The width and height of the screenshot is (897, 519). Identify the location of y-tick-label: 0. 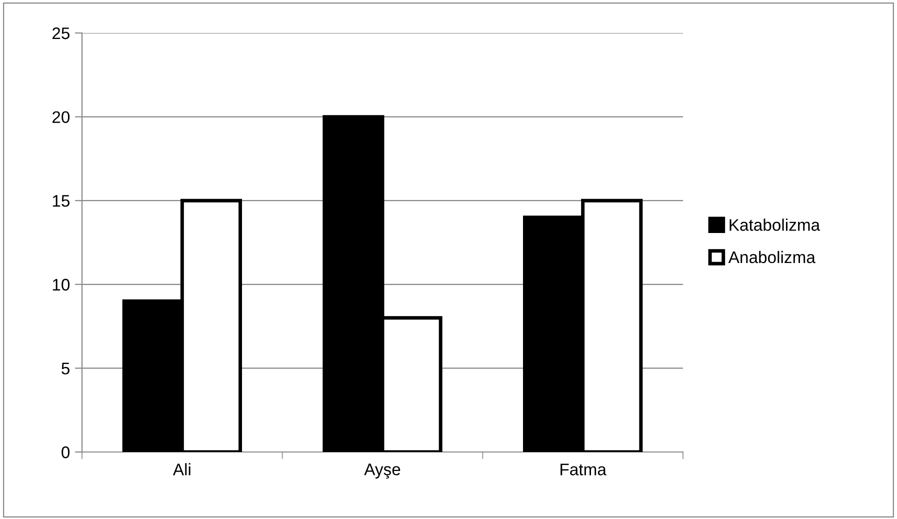
(66, 452).